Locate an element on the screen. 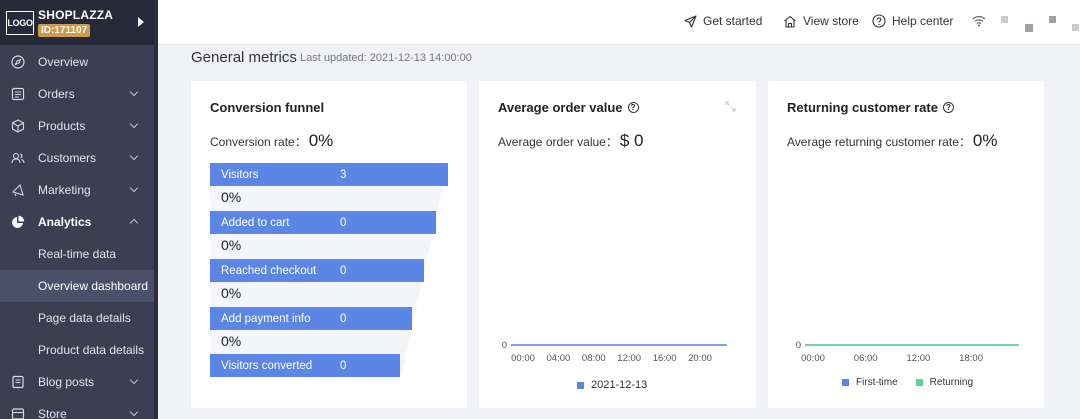  returning-customer-rate-metric: Average returning customer rate： 0% is located at coordinates (892, 141).